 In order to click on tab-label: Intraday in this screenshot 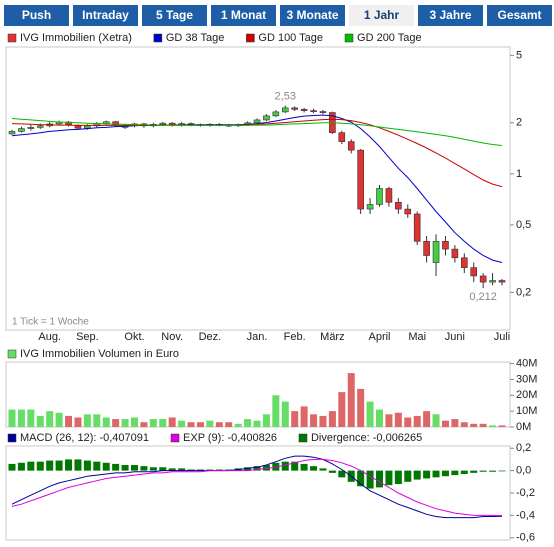, I will do `click(105, 15)`.